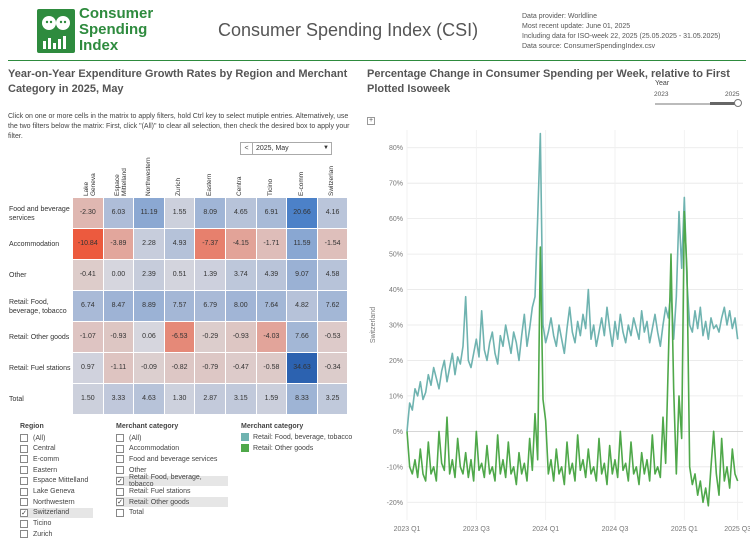  Describe the element at coordinates (302, 368) in the screenshot. I see `matrix-cell: 34.63` at that location.